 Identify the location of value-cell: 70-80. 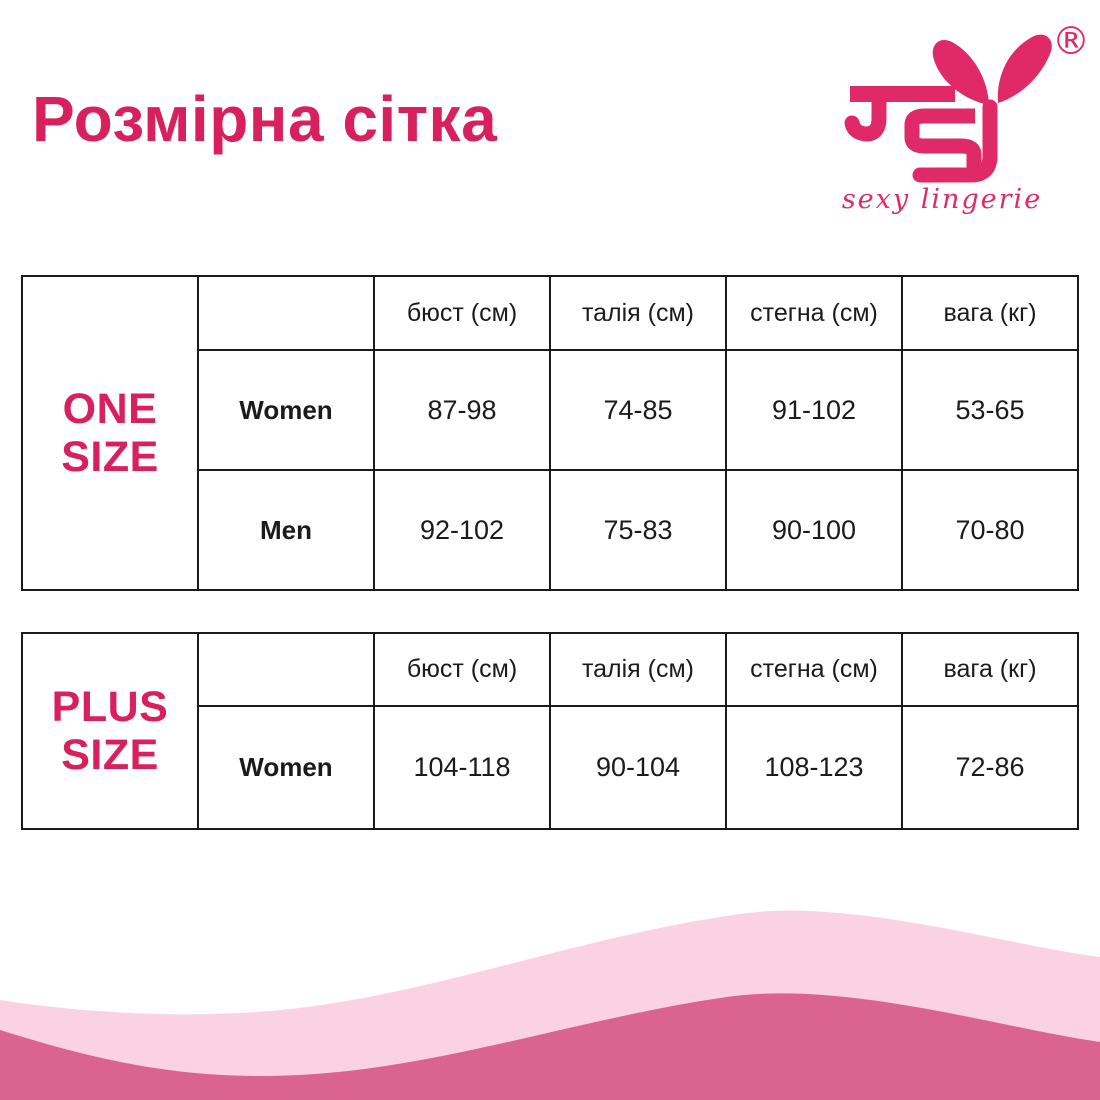
(990, 530).